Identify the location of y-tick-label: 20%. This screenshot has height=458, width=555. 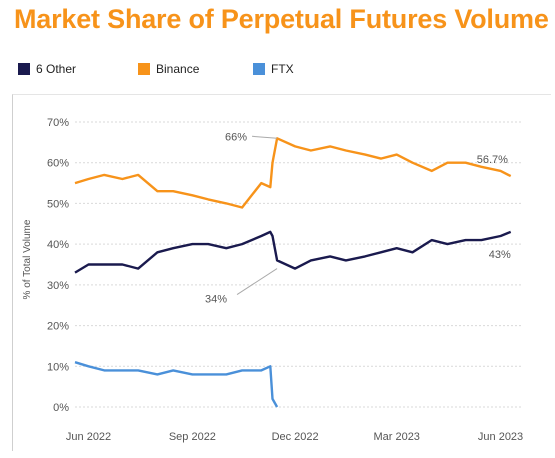
(58, 327).